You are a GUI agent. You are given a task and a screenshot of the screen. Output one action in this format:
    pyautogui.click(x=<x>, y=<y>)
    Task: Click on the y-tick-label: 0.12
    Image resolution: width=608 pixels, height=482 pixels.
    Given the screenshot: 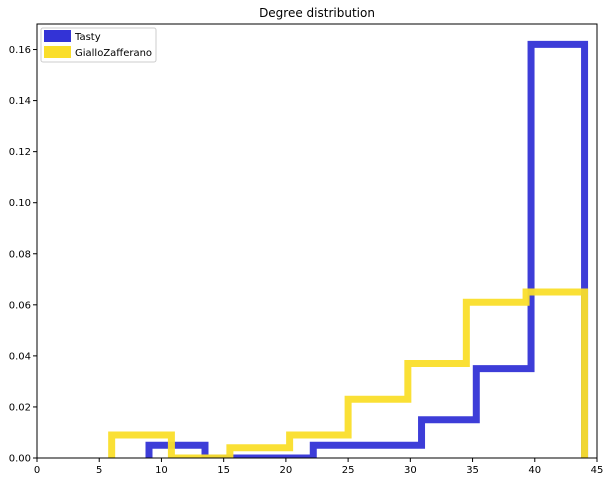 What is the action you would take?
    pyautogui.click(x=20, y=152)
    